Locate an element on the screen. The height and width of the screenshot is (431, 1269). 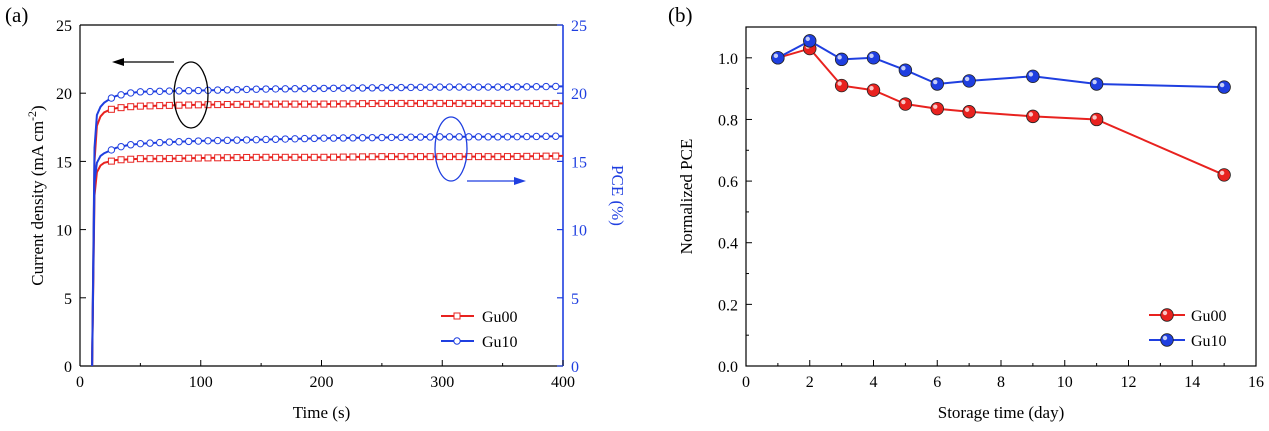
b-series-line-Gu00 is located at coordinates (1001, 111).